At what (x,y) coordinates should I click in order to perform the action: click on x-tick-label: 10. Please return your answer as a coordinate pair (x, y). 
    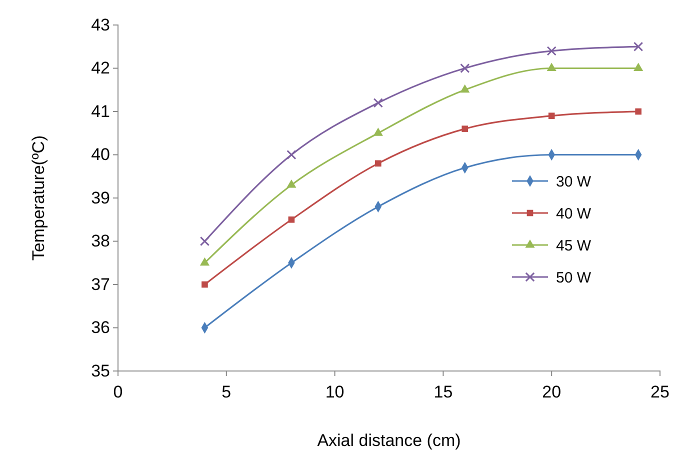
    Looking at the image, I should click on (334, 392).